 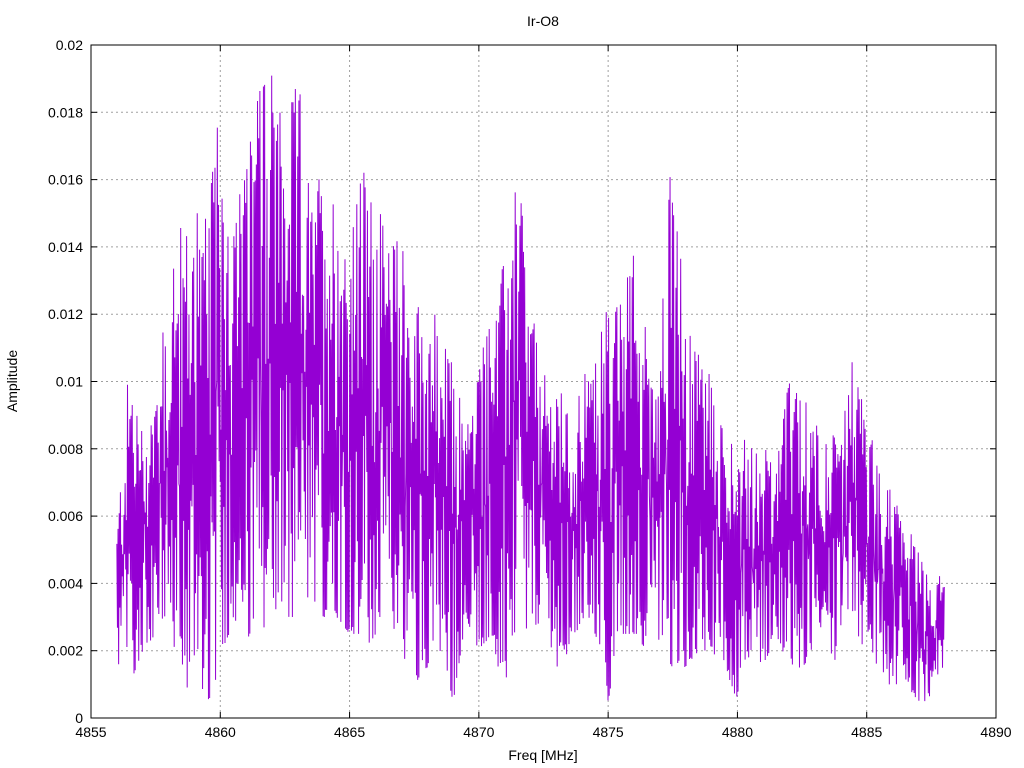 What do you see at coordinates (65, 651) in the screenshot?
I see `y-tick-label: 0.002` at bounding box center [65, 651].